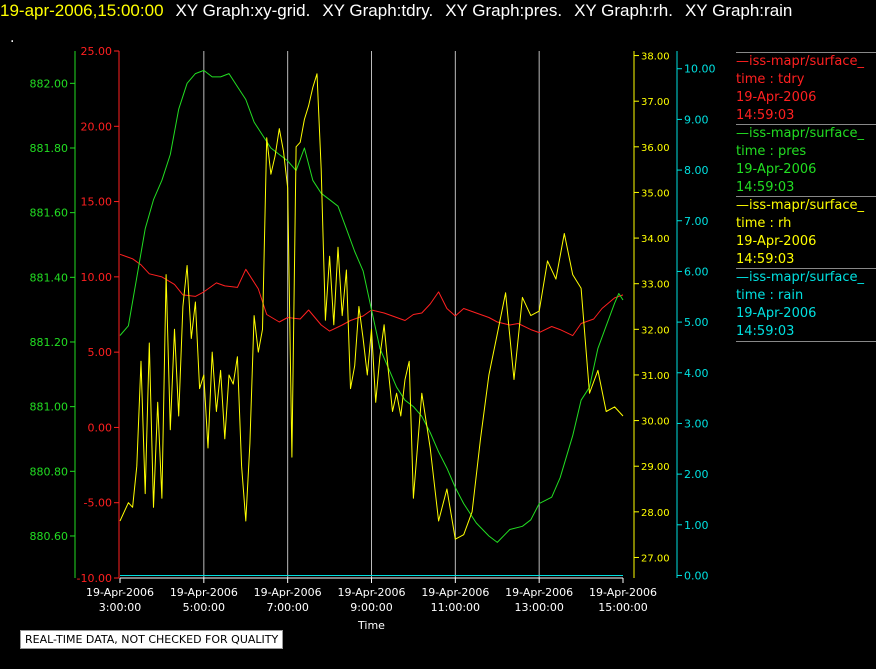 Image resolution: width=876 pixels, height=669 pixels. What do you see at coordinates (371, 295) in the screenshot?
I see `series-line-tdry` at bounding box center [371, 295].